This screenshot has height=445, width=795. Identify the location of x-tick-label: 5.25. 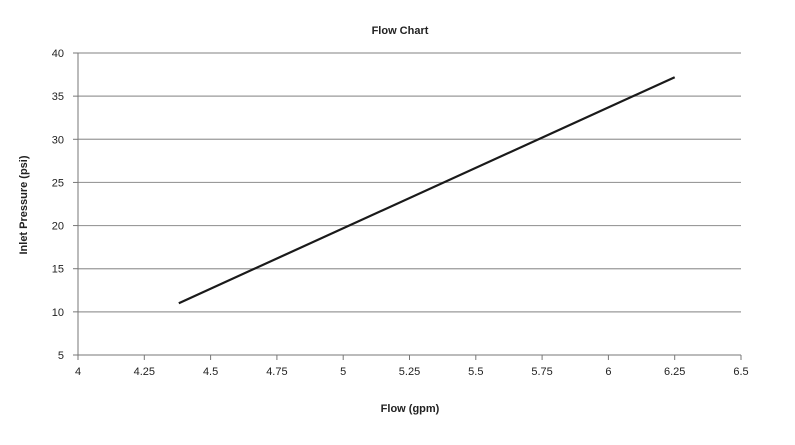
(409, 372).